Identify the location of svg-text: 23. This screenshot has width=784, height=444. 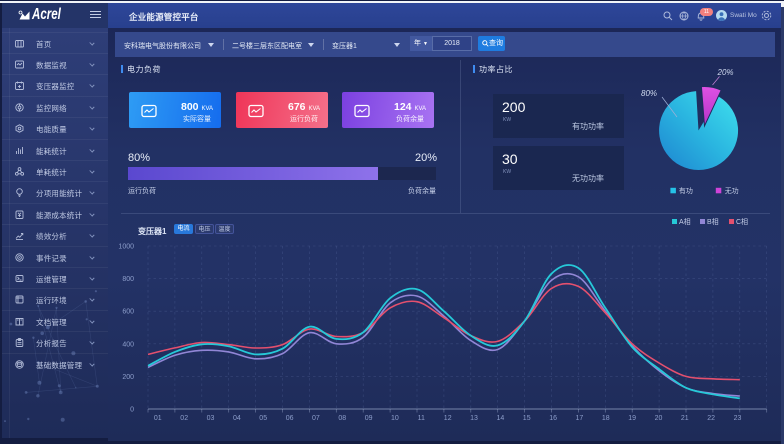
(738, 418).